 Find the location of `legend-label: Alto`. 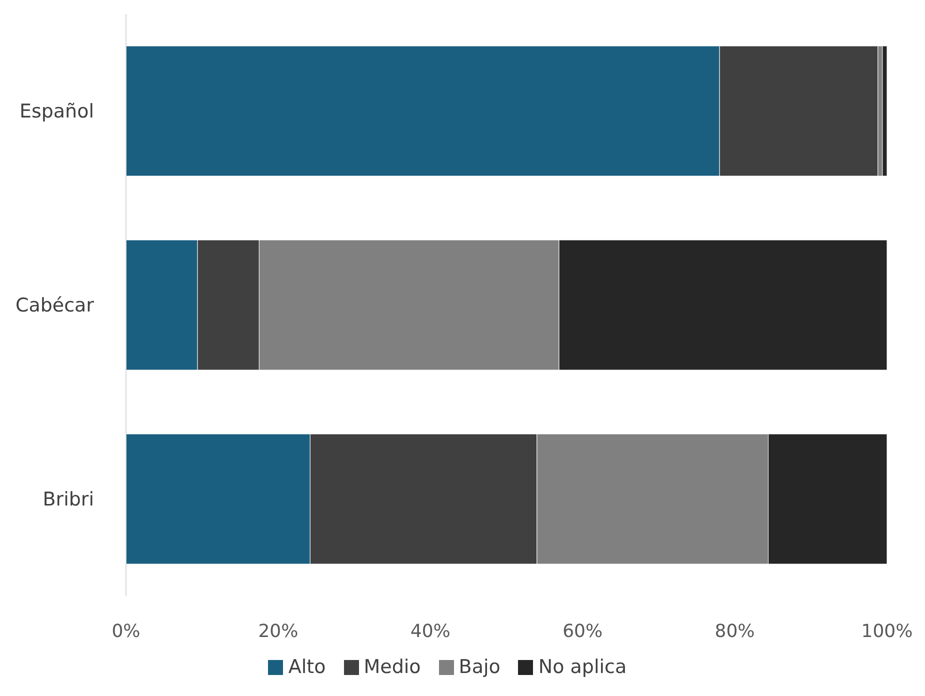

legend-label: Alto is located at coordinates (306, 667).